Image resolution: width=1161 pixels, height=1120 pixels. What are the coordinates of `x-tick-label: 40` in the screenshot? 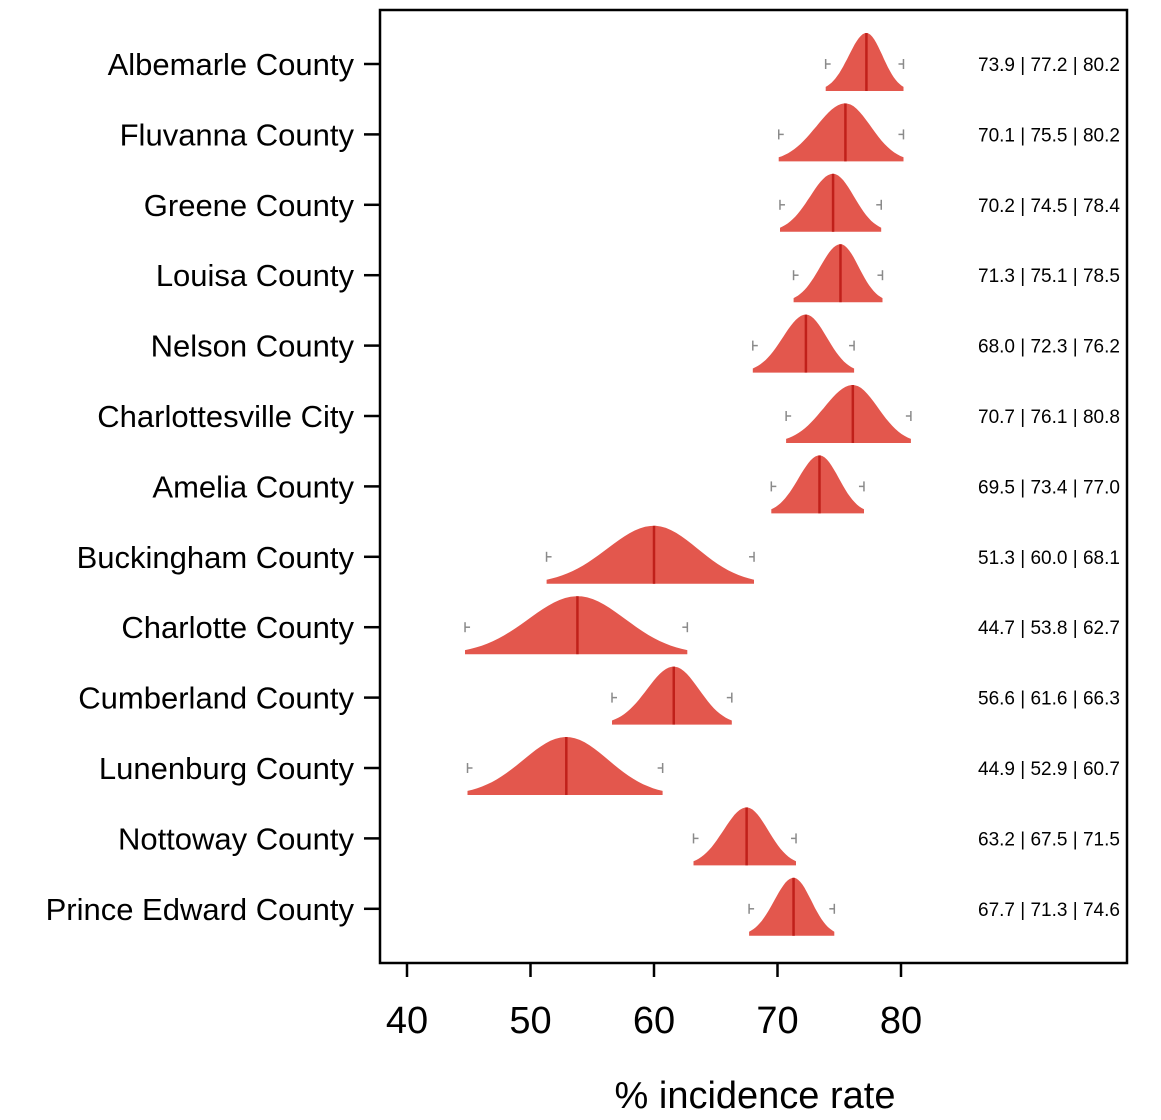 It's located at (407, 1021).